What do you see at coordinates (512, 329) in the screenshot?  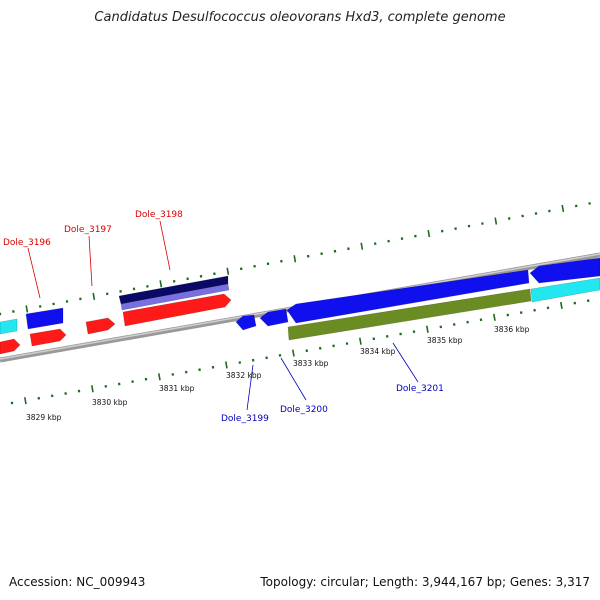 I see `ruler-label-3836: 3836 kbp` at bounding box center [512, 329].